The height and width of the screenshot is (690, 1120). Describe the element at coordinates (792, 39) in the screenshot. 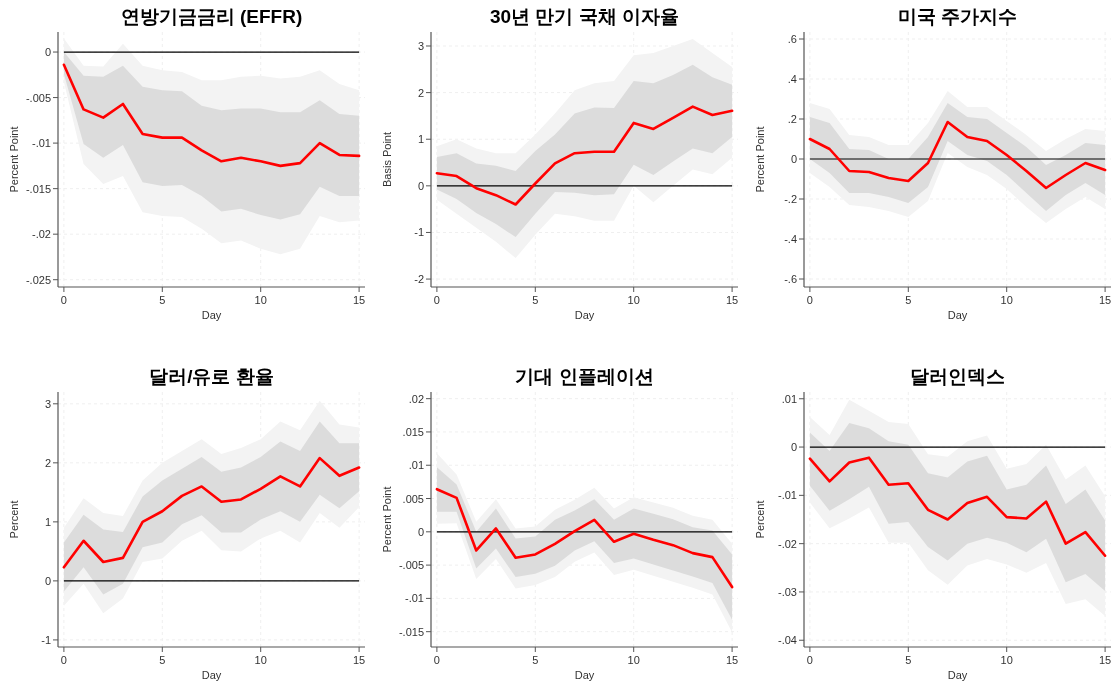

I see `y-tick-label: .6` at that location.